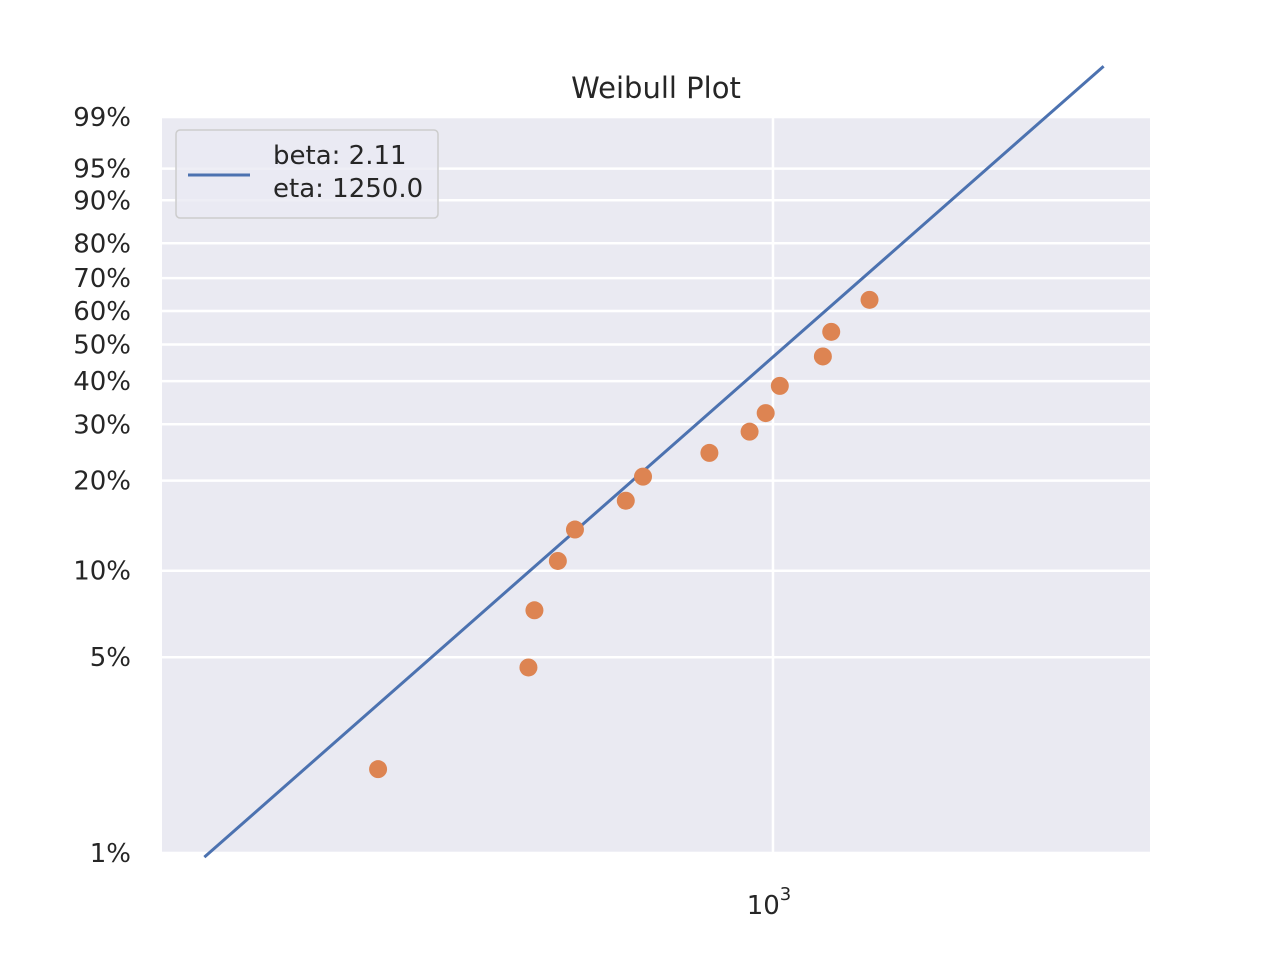 This screenshot has height=965, width=1280. What do you see at coordinates (102, 425) in the screenshot?
I see `y-tick-label: 30%` at bounding box center [102, 425].